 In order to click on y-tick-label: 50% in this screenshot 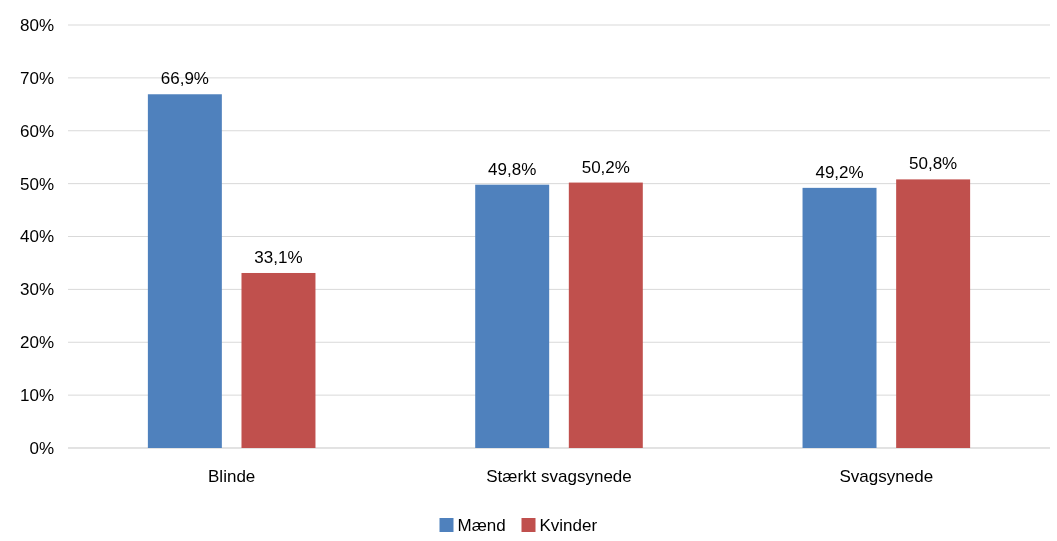, I will do `click(36, 184)`.